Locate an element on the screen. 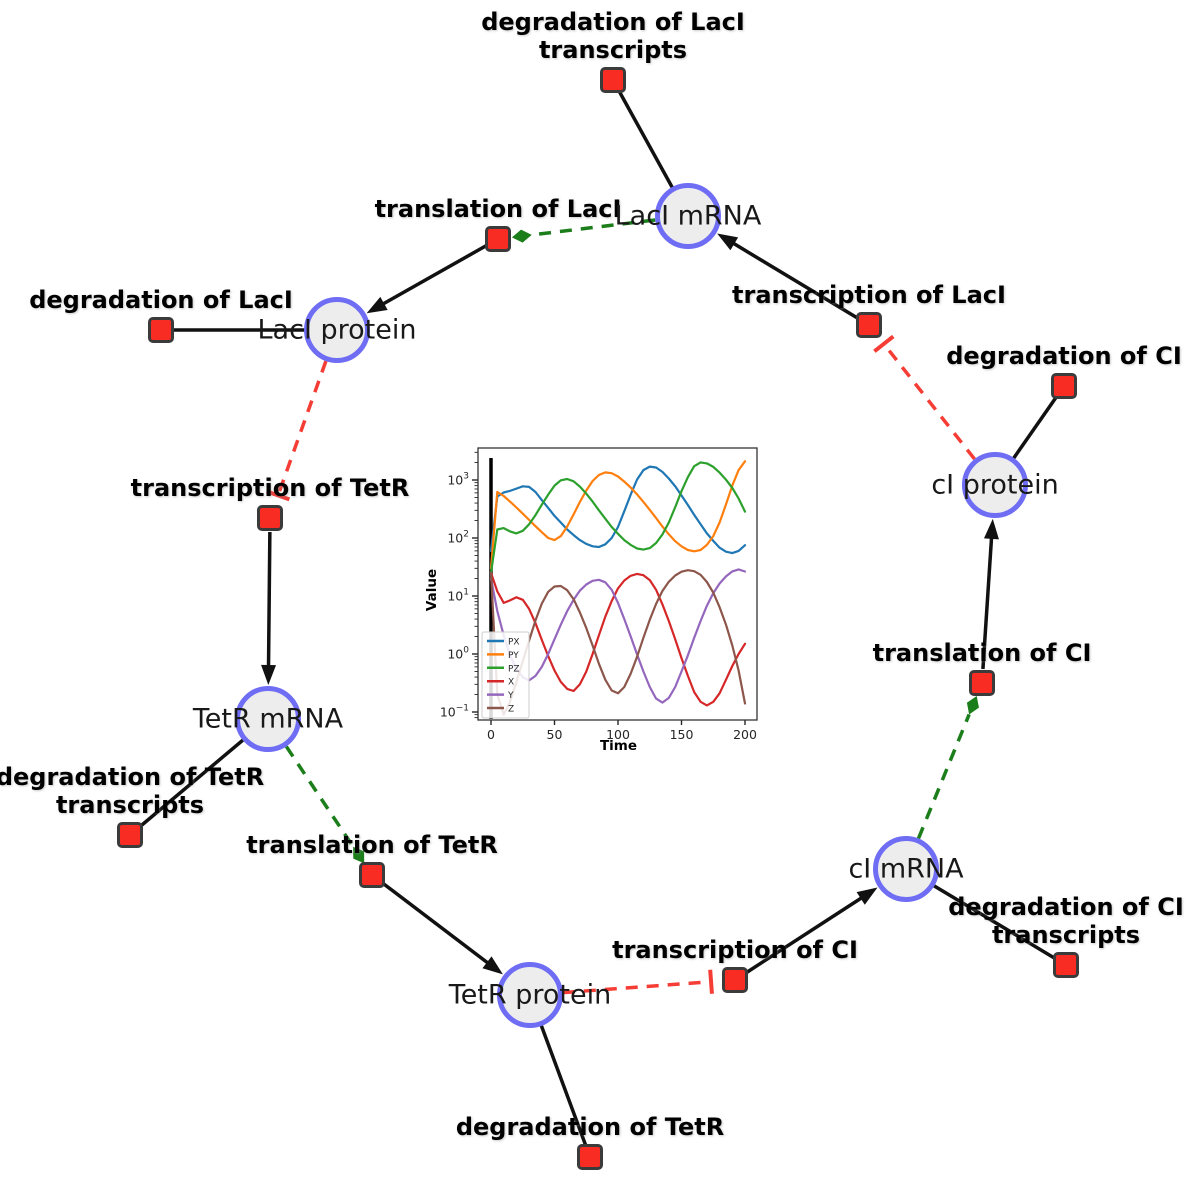 This screenshot has height=1200, width=1189. reaction-node-deg-ci is located at coordinates (1064, 386).